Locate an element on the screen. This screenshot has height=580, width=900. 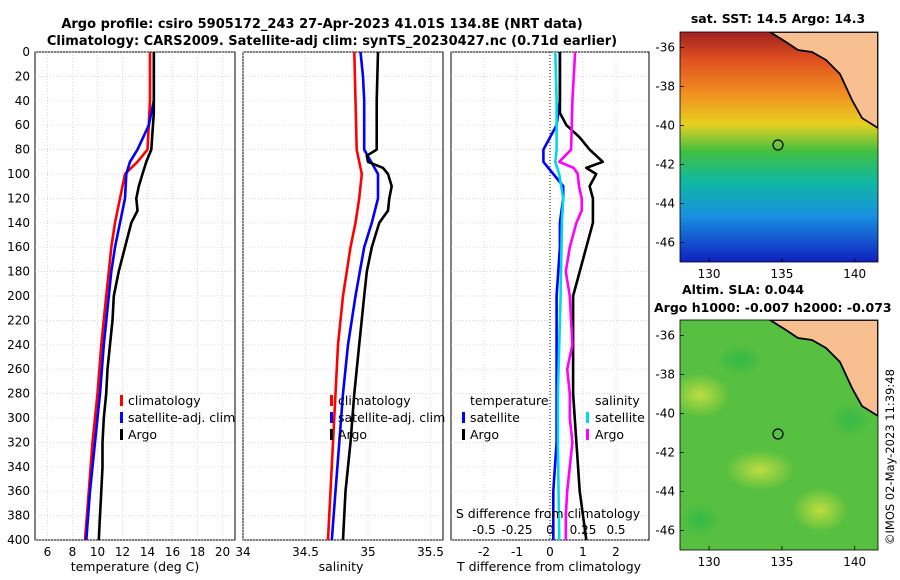
legend-swatch-s-argo is located at coordinates (587, 434).